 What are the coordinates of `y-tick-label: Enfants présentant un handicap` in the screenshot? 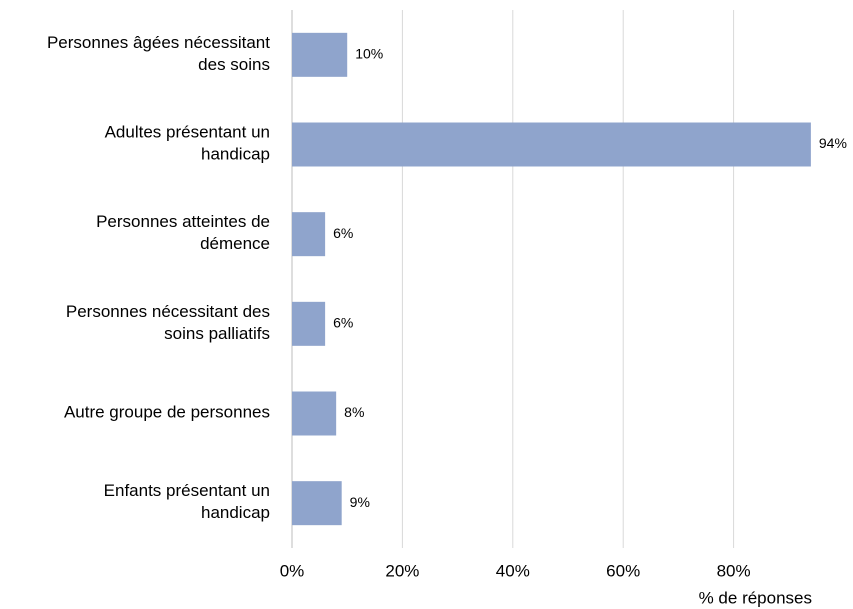 It's located at (187, 502).